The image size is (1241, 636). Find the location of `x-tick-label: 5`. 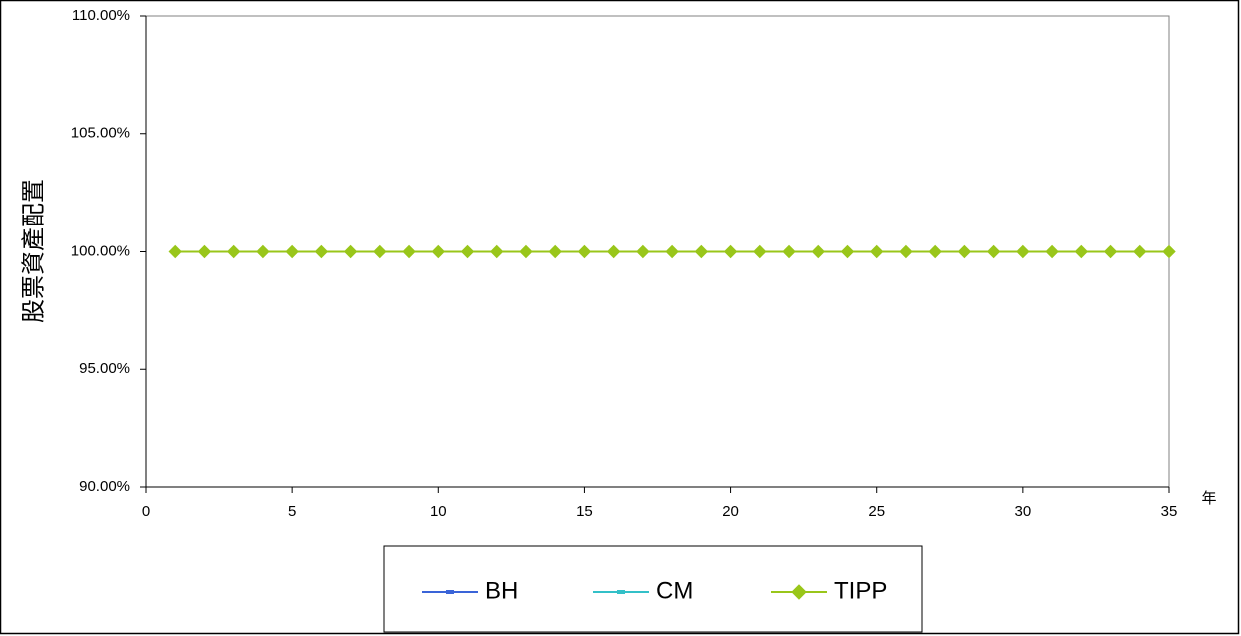

x-tick-label: 5 is located at coordinates (292, 511).